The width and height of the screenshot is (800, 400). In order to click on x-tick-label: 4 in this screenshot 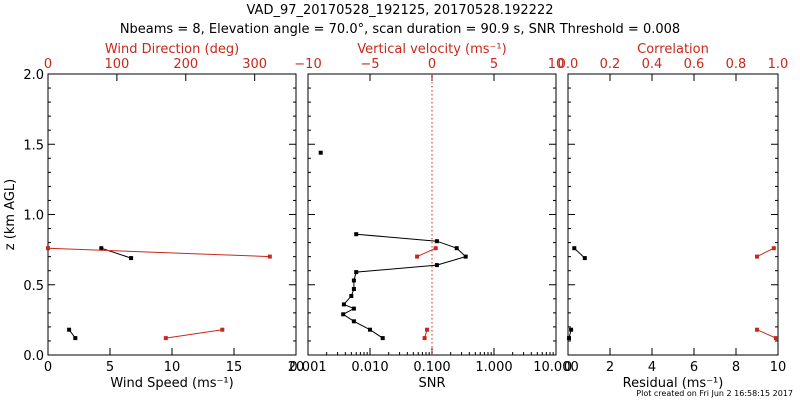, I will do `click(652, 367)`.